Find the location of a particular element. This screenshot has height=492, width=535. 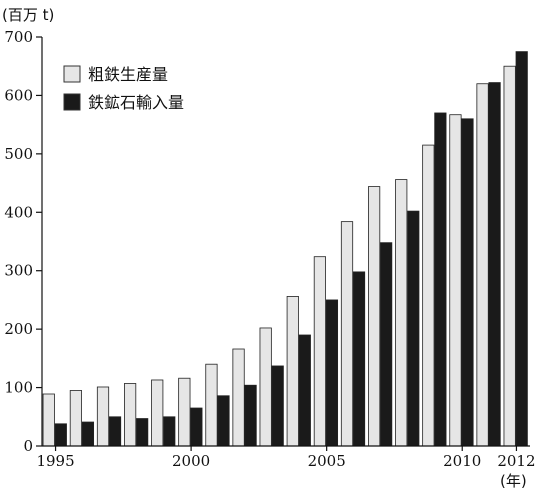

x-axis-unit-label: (年) is located at coordinates (513, 481).